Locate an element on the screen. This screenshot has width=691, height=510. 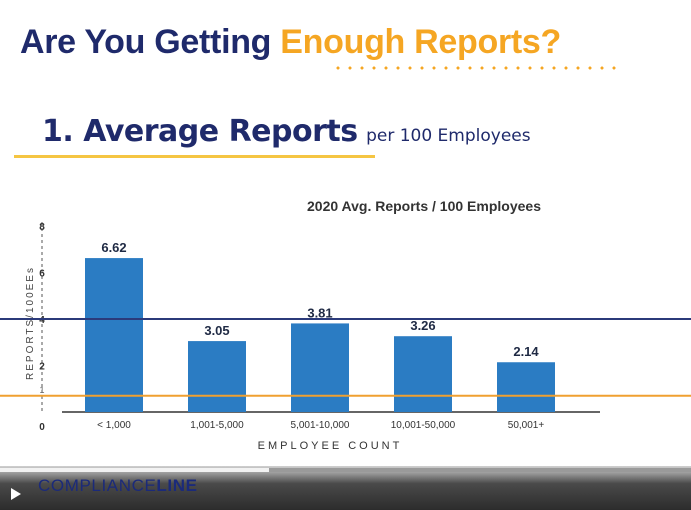
bar-value-label: 3.81 is located at coordinates (319, 312).